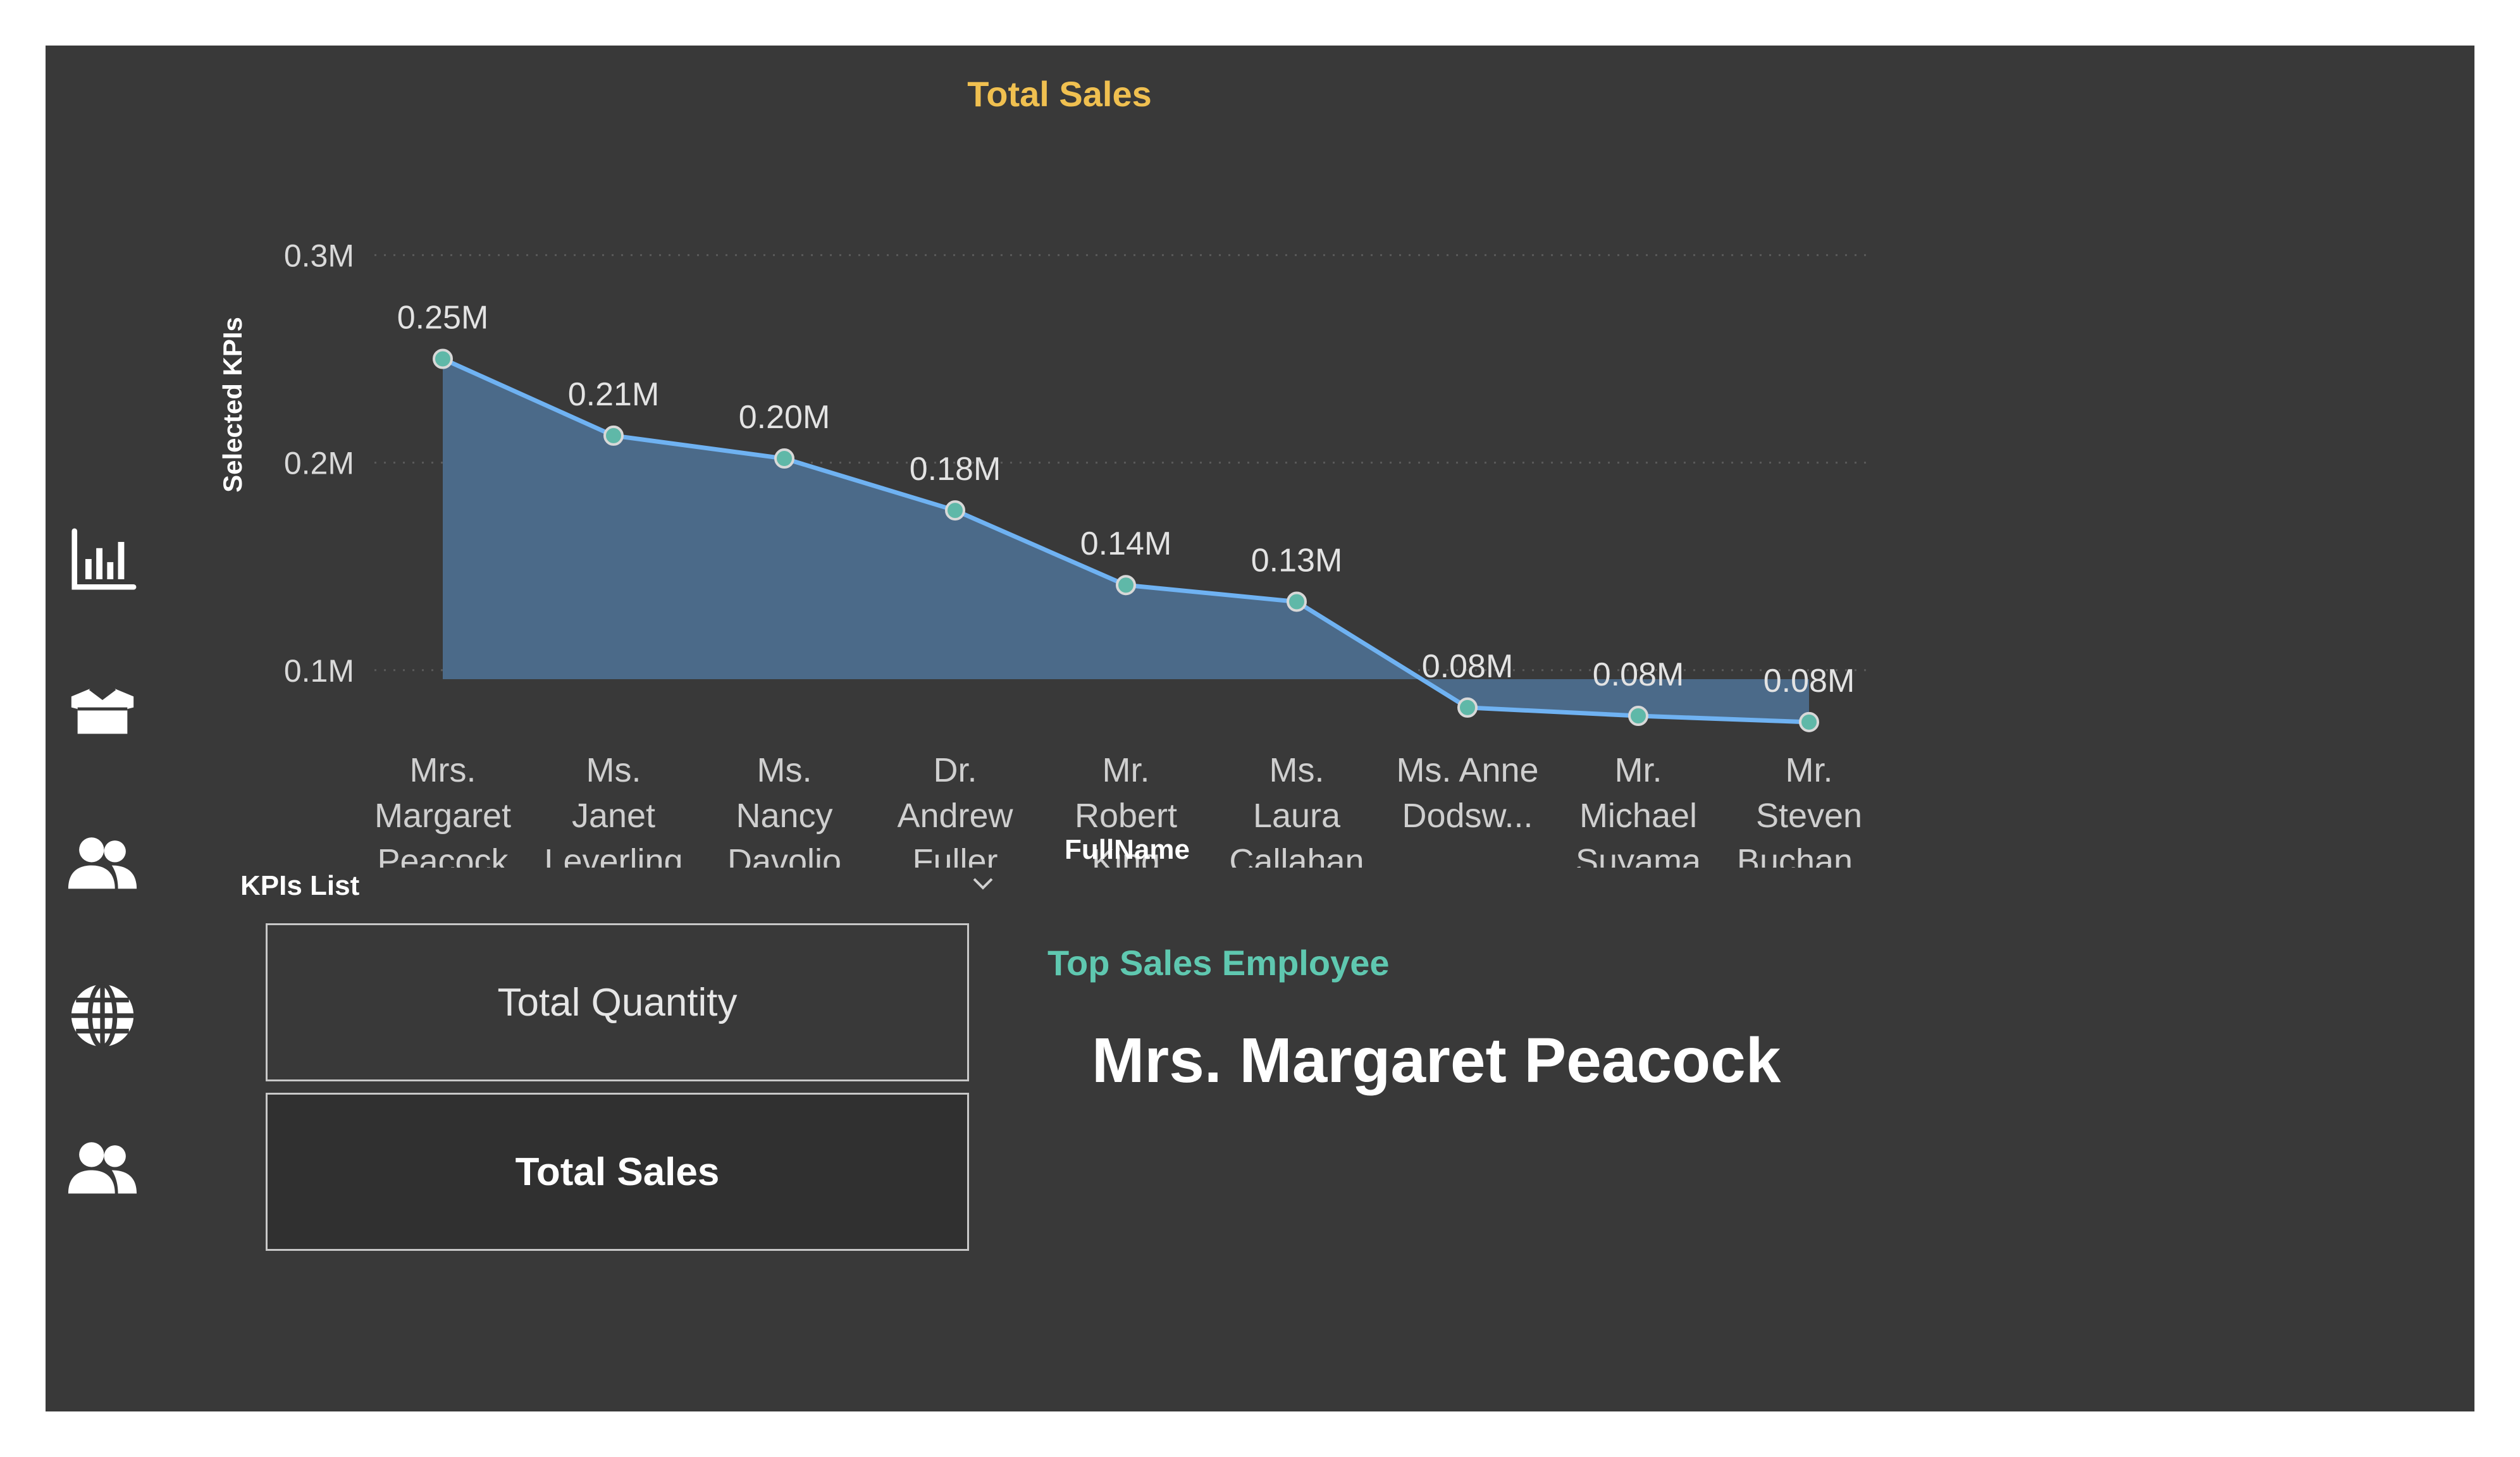  Describe the element at coordinates (785, 417) in the screenshot. I see `data-label: 0.20M` at that location.